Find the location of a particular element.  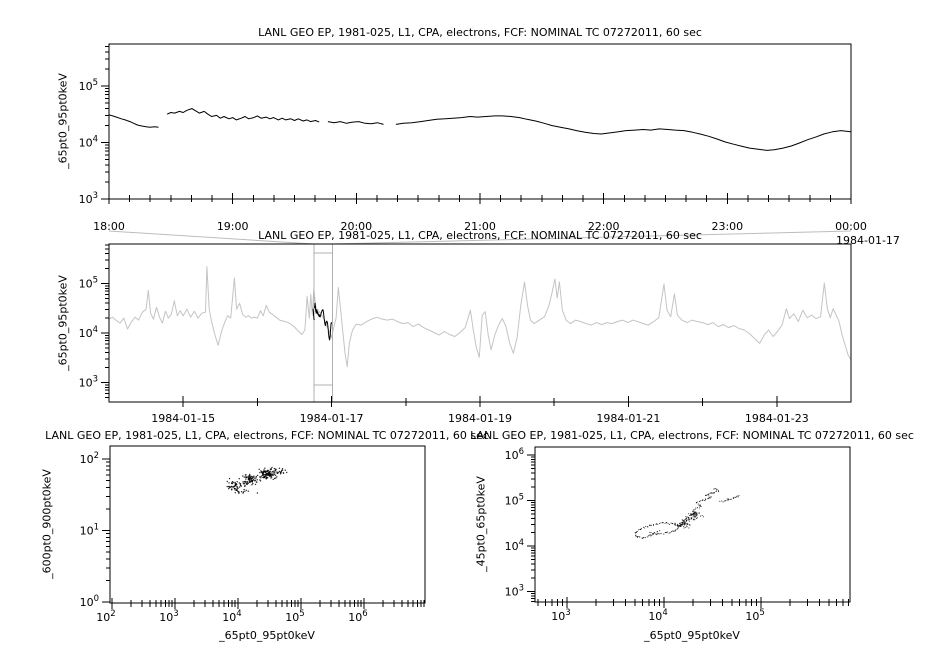

y-axis-label-scatter-right: _45pt0_65pt0keV is located at coordinates (481, 524).